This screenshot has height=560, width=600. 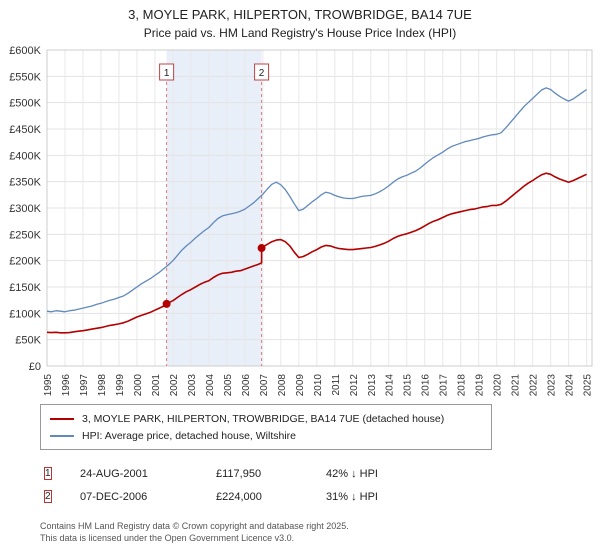 I want to click on transaction-2-hpi-delta: 31% ↓ HPI, so click(x=352, y=496).